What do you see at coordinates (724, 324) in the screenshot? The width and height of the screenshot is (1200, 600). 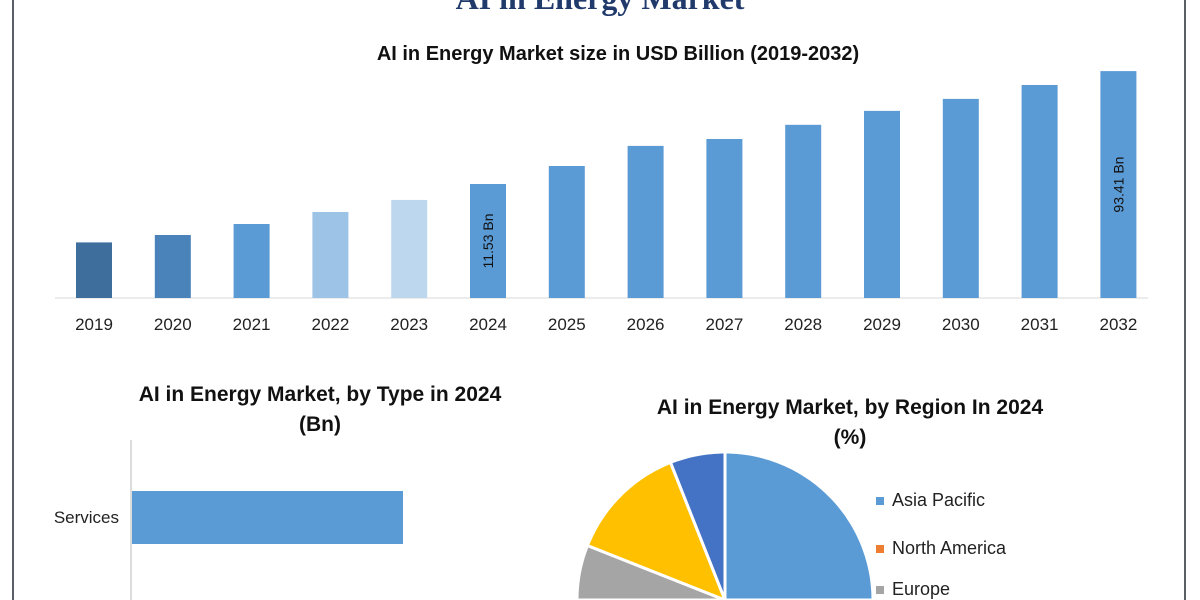 I see `x-tick-label-2027: 2027` at bounding box center [724, 324].